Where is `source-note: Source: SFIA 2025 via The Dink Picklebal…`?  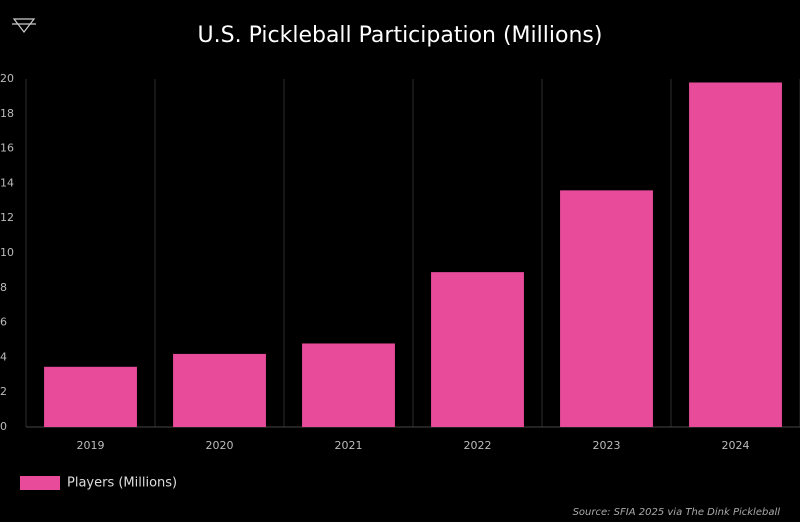
source-note: Source: SFIA 2025 via The Dink Picklebal… is located at coordinates (677, 512).